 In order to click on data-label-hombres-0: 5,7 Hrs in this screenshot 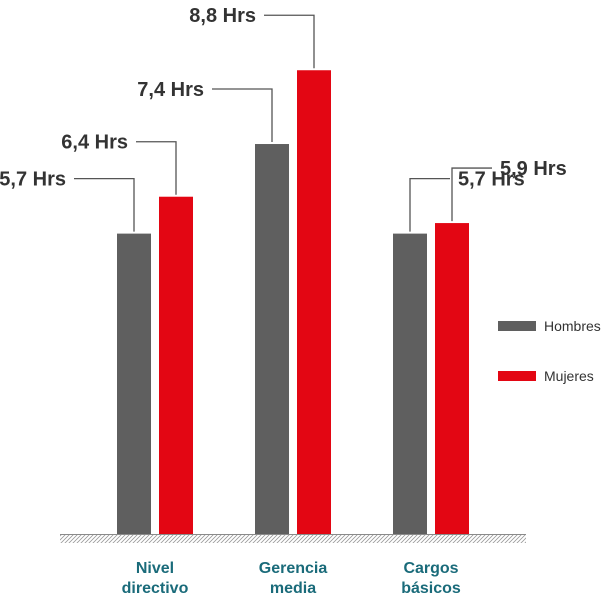, I will do `click(33, 180)`.